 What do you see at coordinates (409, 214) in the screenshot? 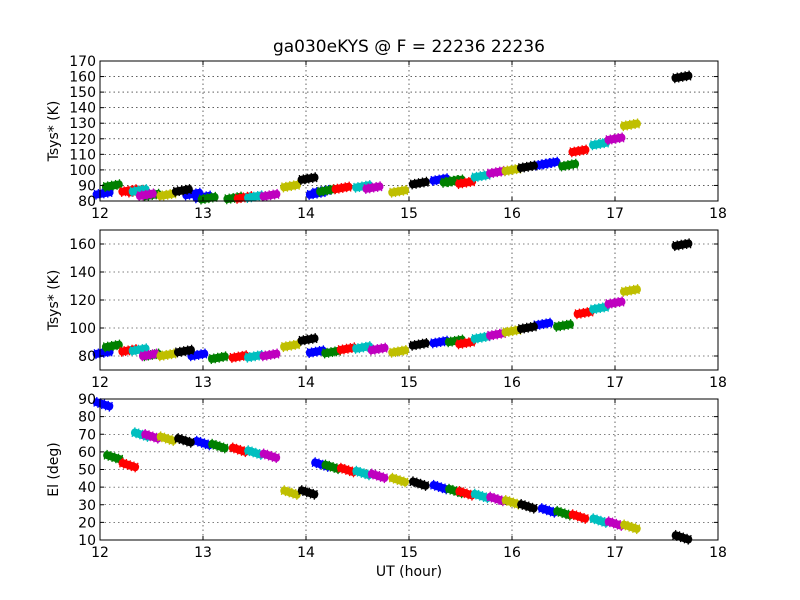
I see `x-tick-label: 15` at bounding box center [409, 214].